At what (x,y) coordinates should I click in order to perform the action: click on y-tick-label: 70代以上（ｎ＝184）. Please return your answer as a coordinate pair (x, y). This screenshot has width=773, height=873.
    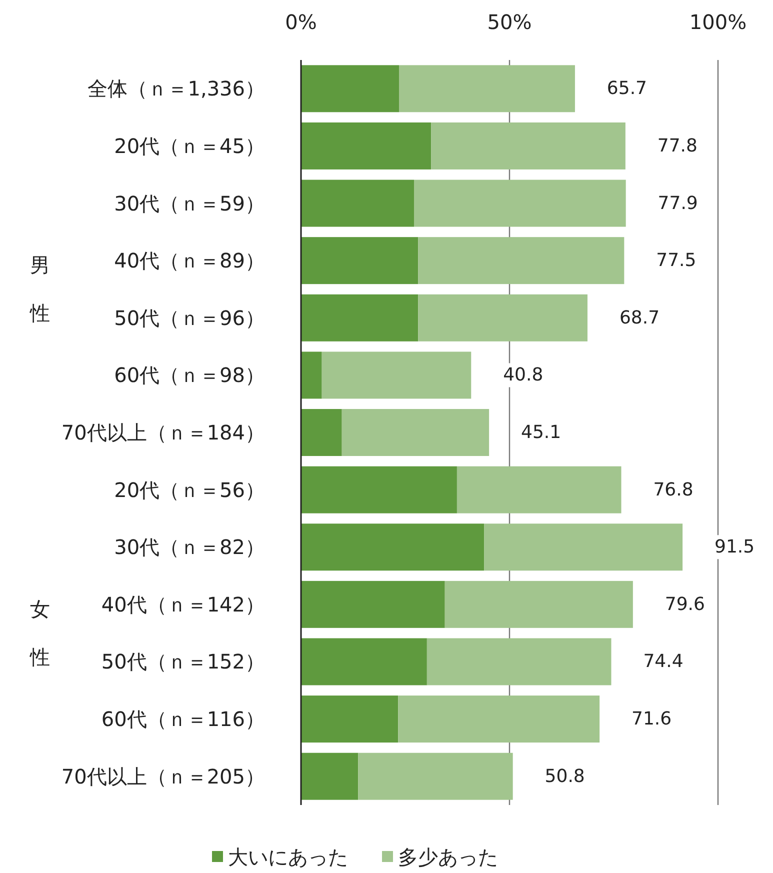
    Looking at the image, I should click on (163, 432).